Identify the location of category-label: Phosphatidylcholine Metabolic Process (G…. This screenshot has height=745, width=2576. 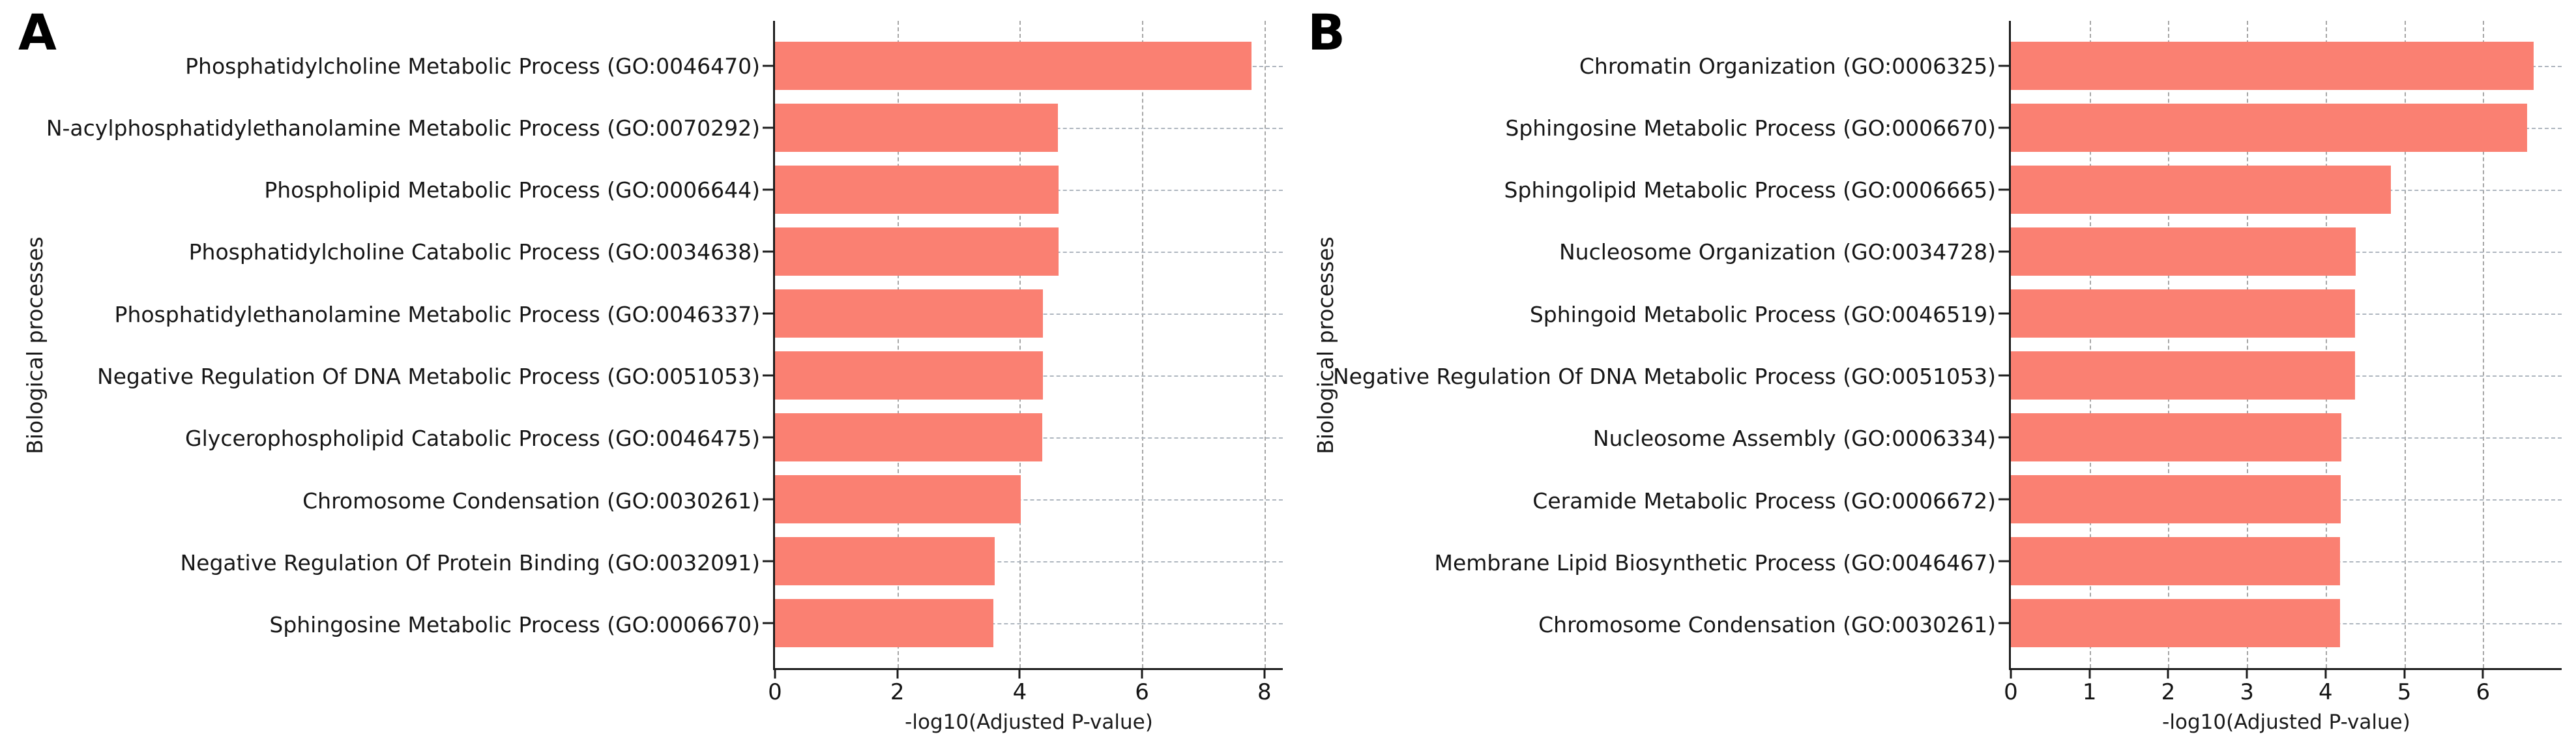
(472, 66).